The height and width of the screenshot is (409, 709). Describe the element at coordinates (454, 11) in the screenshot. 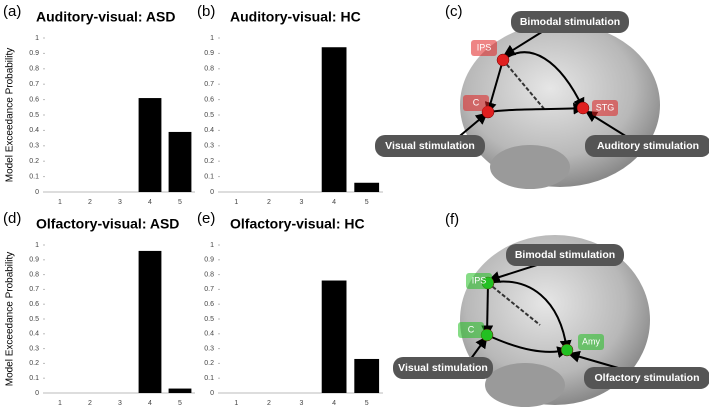

I see `panel-label: (c)` at that location.